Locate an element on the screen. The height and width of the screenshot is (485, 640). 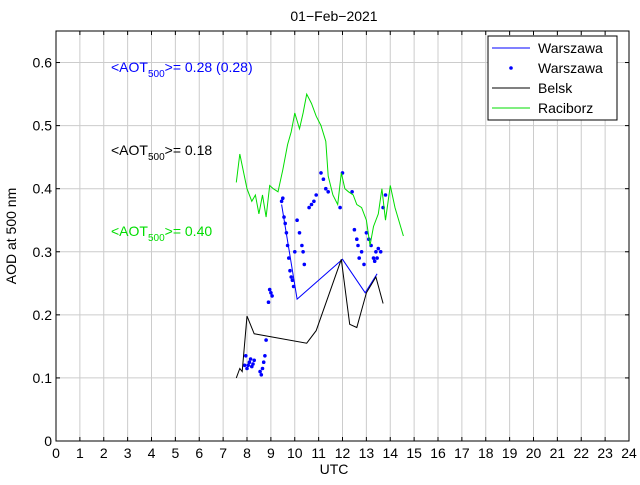
aot-value: >= 0.18 is located at coordinates (189, 150).